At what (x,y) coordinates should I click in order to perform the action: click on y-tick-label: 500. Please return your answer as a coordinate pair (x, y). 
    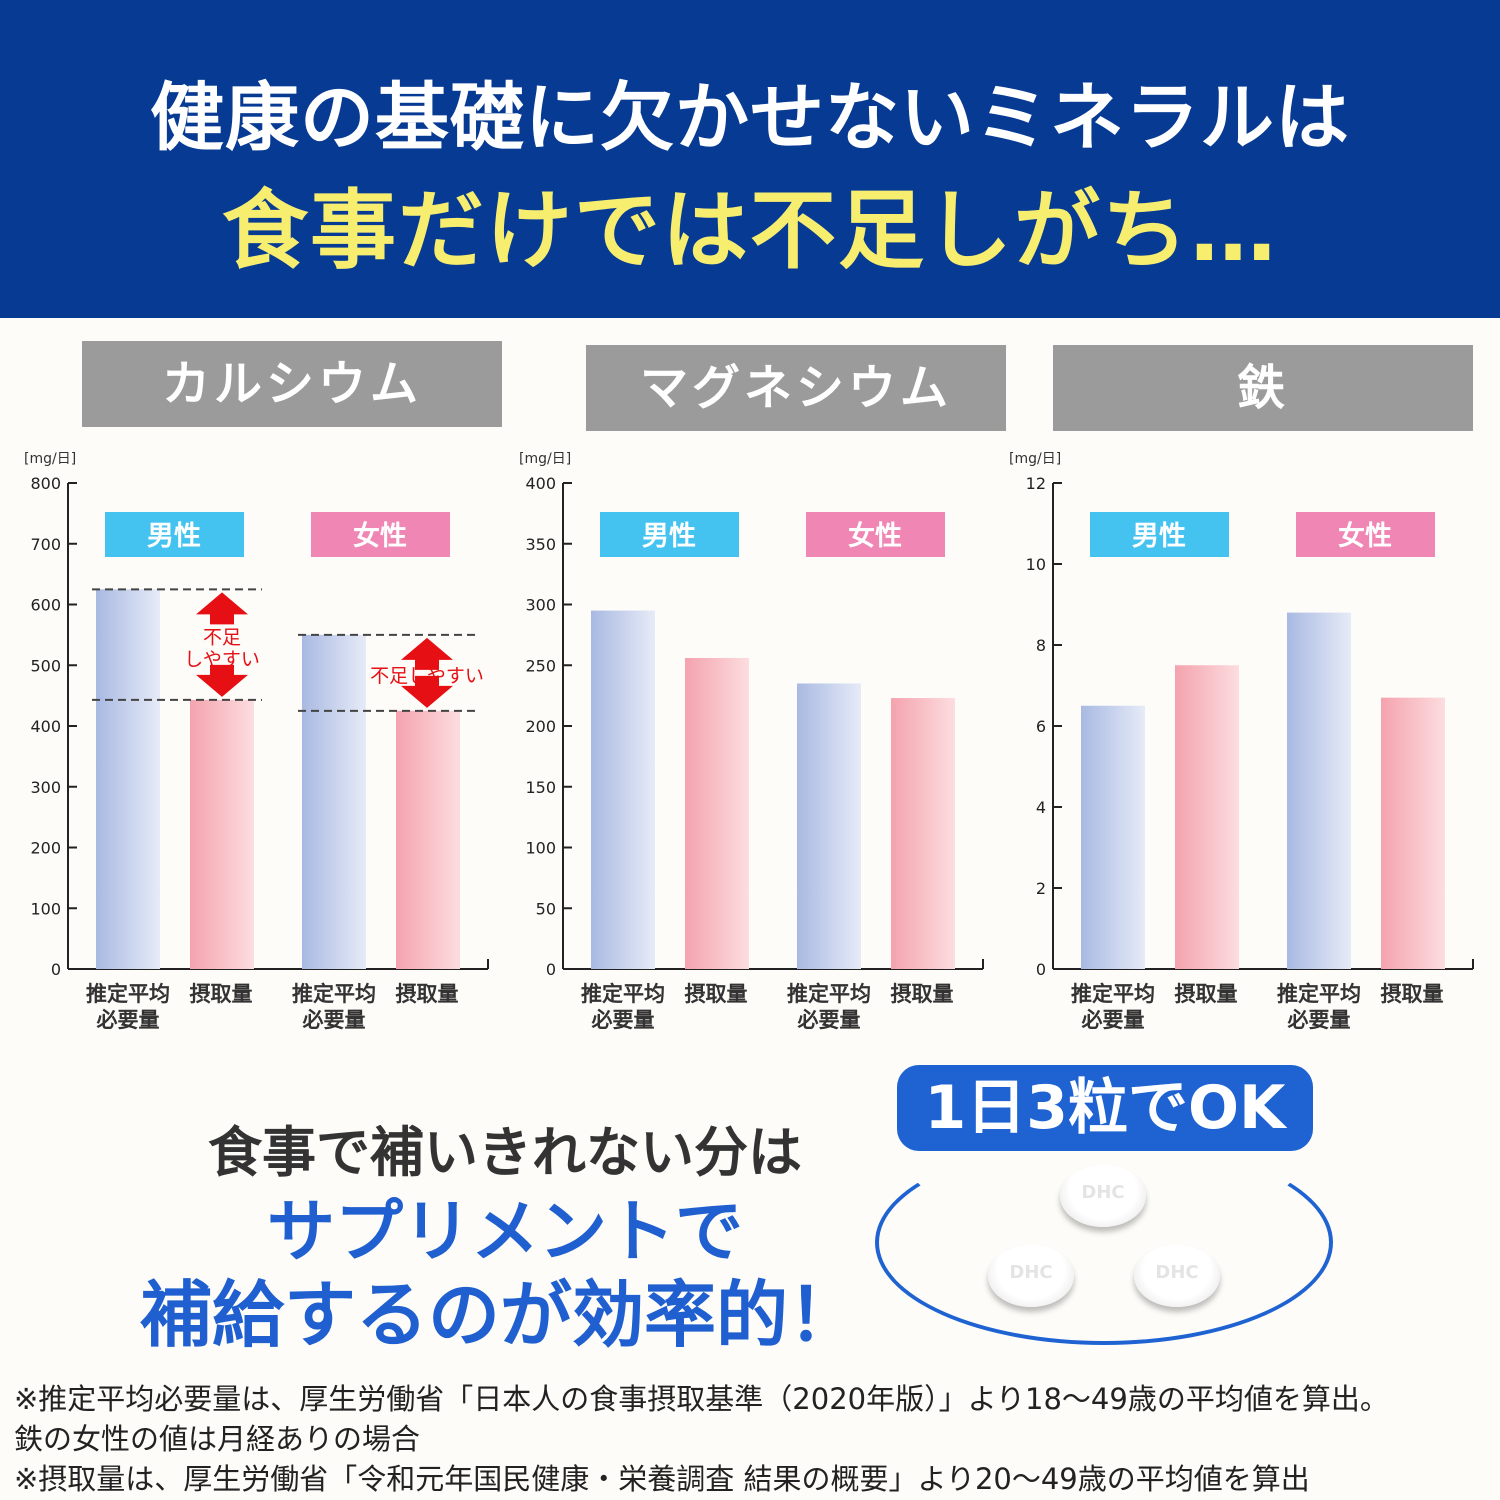
    Looking at the image, I should click on (45, 665).